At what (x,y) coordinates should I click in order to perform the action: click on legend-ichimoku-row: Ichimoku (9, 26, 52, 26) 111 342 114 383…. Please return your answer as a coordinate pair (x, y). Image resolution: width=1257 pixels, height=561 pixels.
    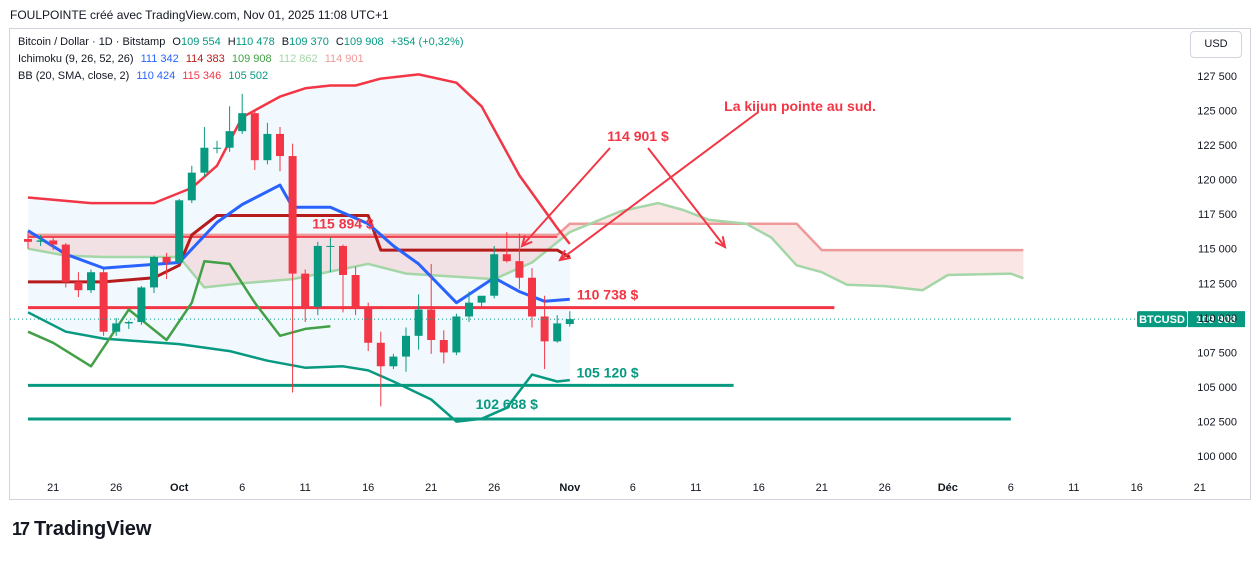
    Looking at the image, I should click on (193, 59).